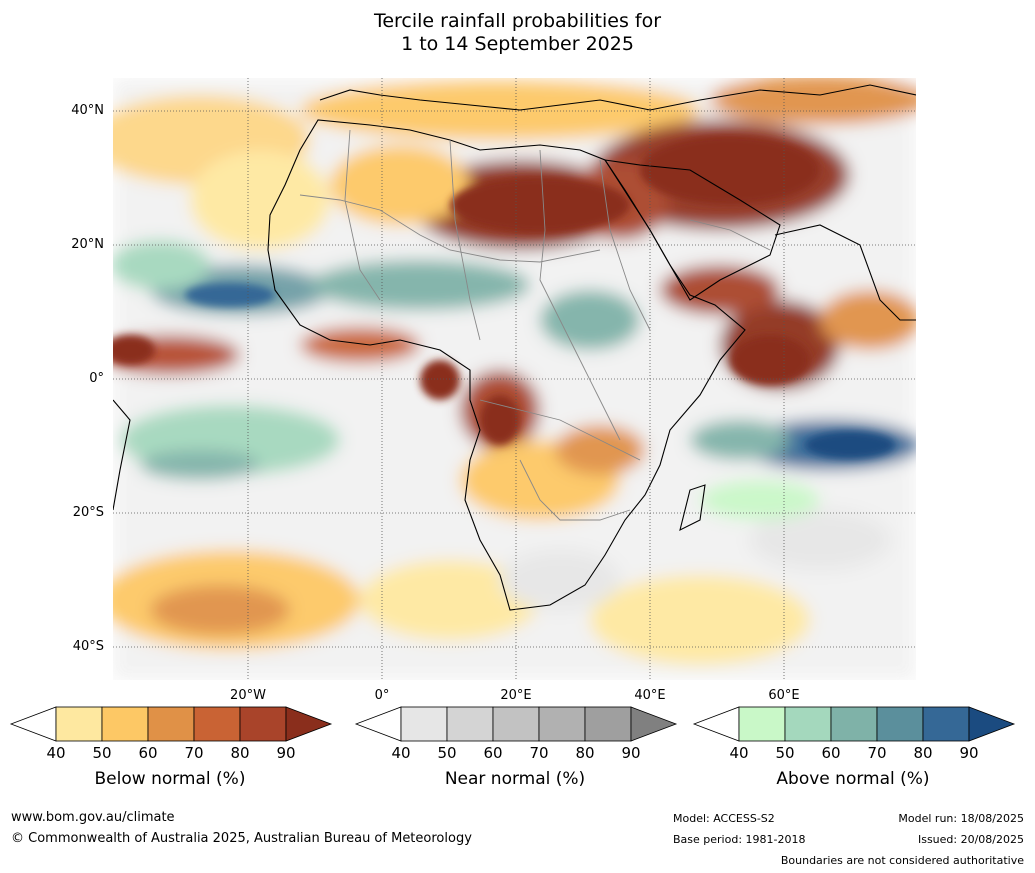  I want to click on colorbar-below-tick: 80, so click(240, 753).